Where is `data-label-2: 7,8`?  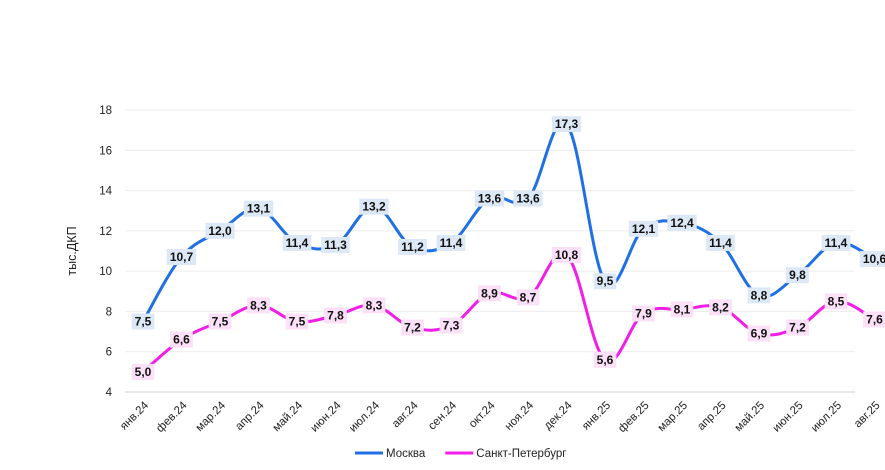
data-label-2: 7,8 is located at coordinates (335, 315).